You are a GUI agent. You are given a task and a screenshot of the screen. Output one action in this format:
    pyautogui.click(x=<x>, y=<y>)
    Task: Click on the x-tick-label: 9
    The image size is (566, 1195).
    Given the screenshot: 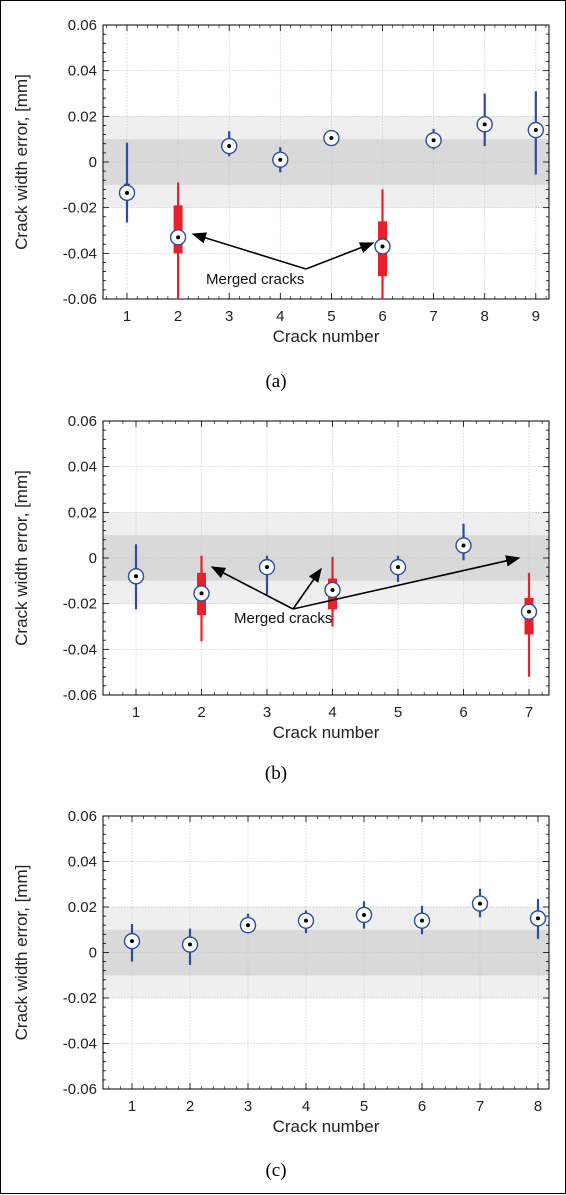 What is the action you would take?
    pyautogui.click(x=536, y=316)
    